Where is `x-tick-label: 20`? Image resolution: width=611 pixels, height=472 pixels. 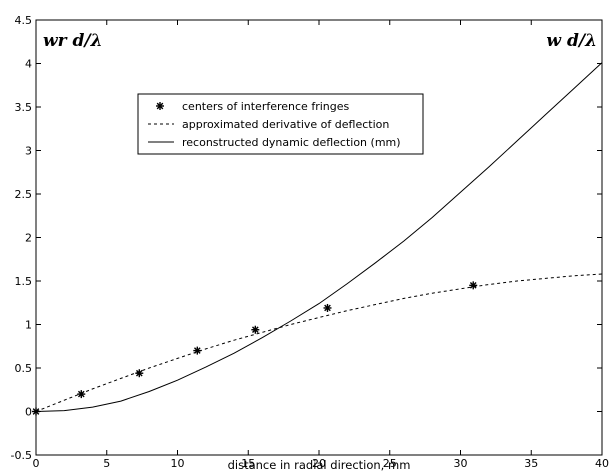 x-tick-label: 20 is located at coordinates (319, 463).